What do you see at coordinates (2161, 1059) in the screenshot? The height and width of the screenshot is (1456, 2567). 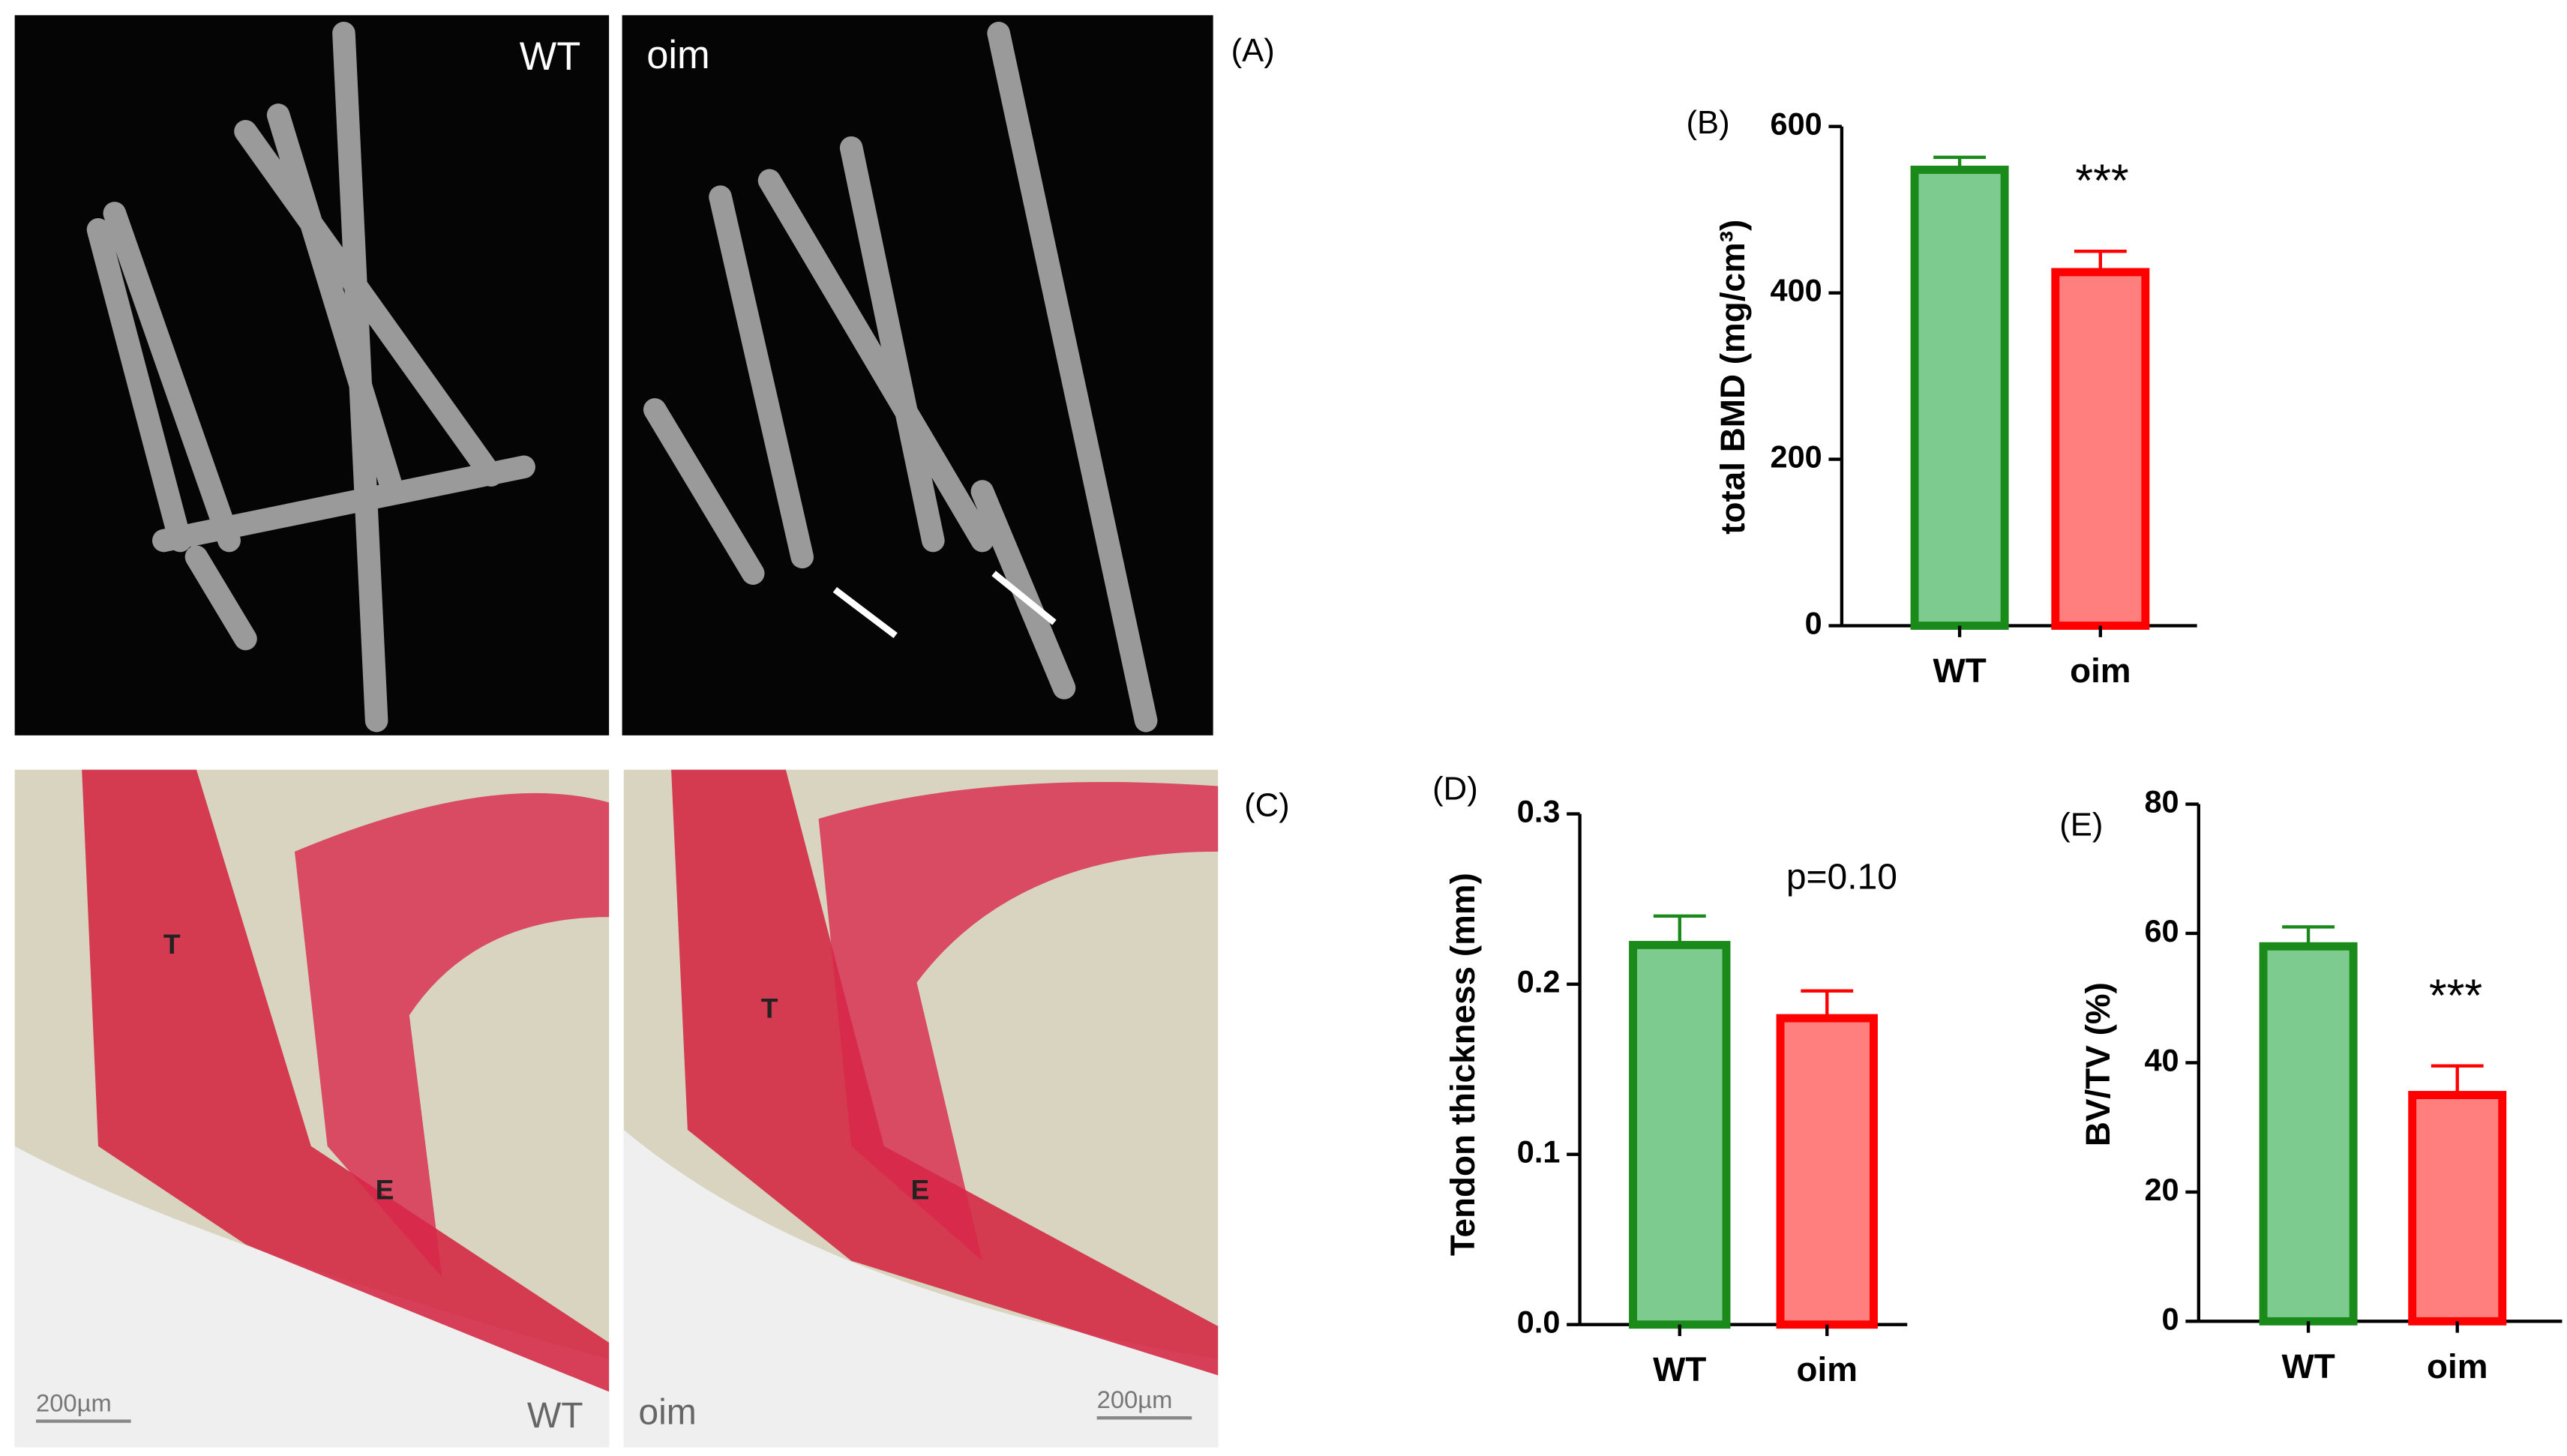 I see `y-tick-label: 40` at bounding box center [2161, 1059].